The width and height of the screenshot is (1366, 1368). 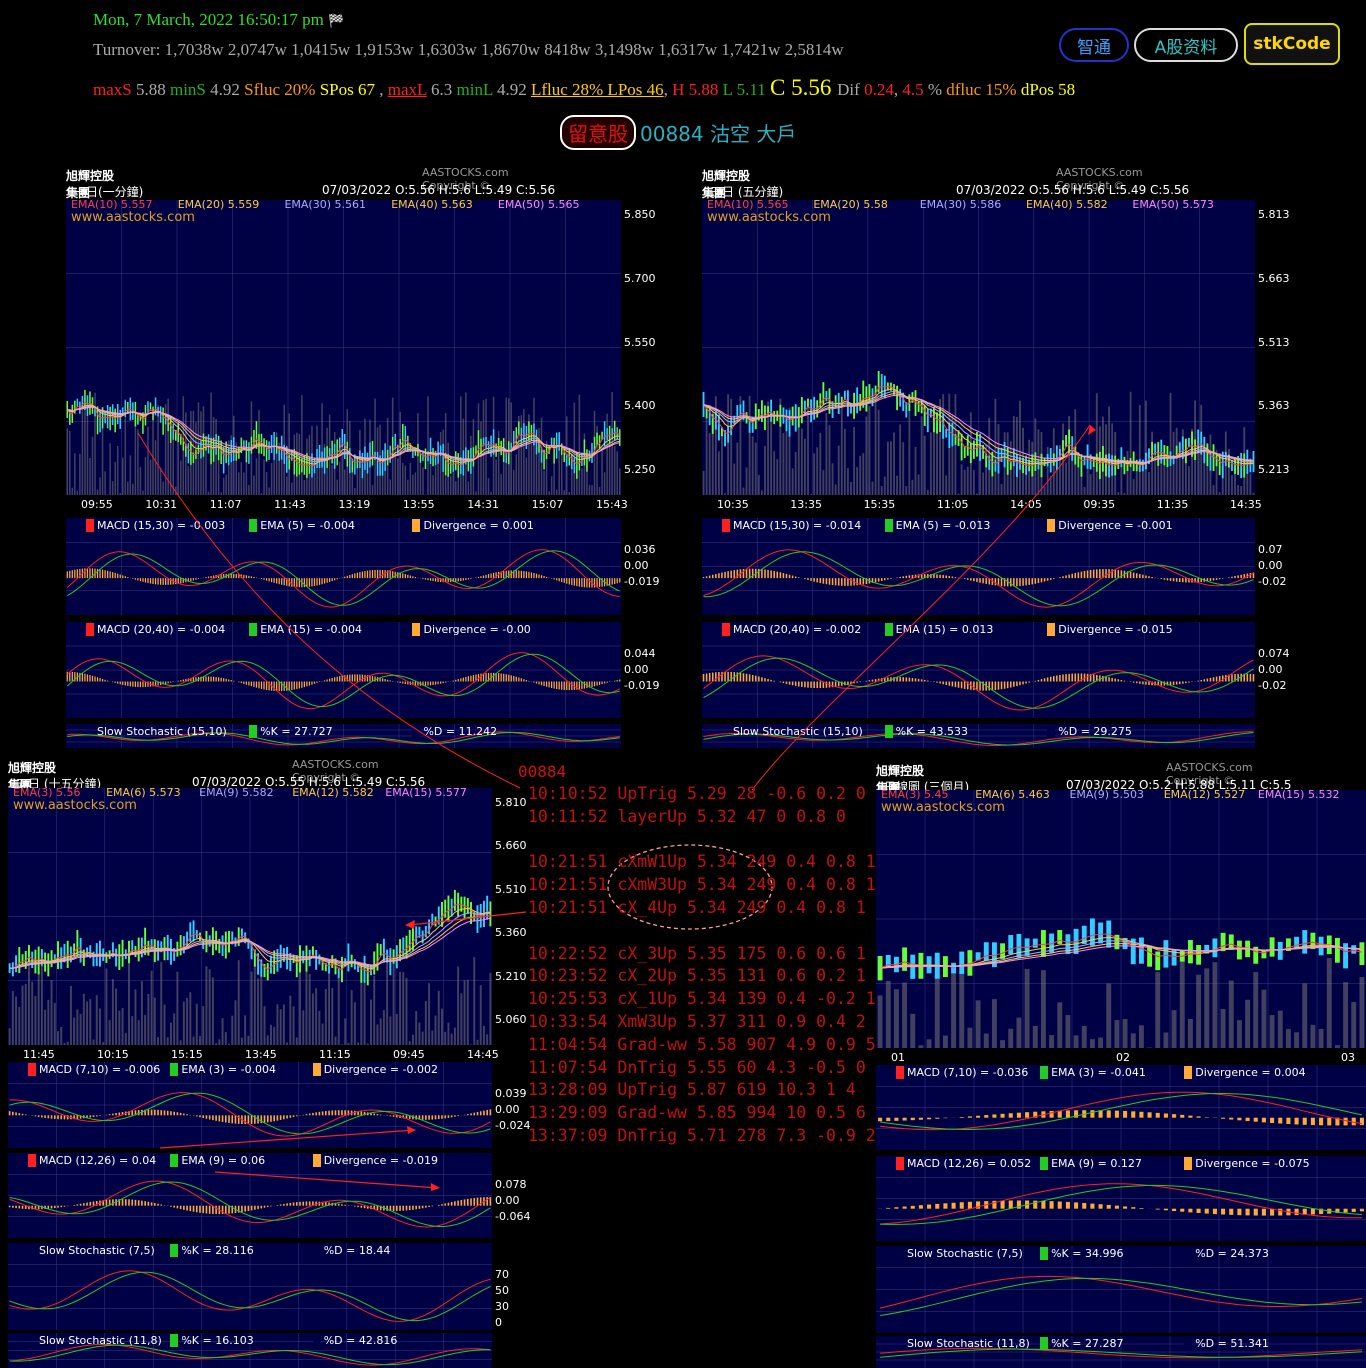 What do you see at coordinates (1246, 504) in the screenshot?
I see `time-tick: 14:35` at bounding box center [1246, 504].